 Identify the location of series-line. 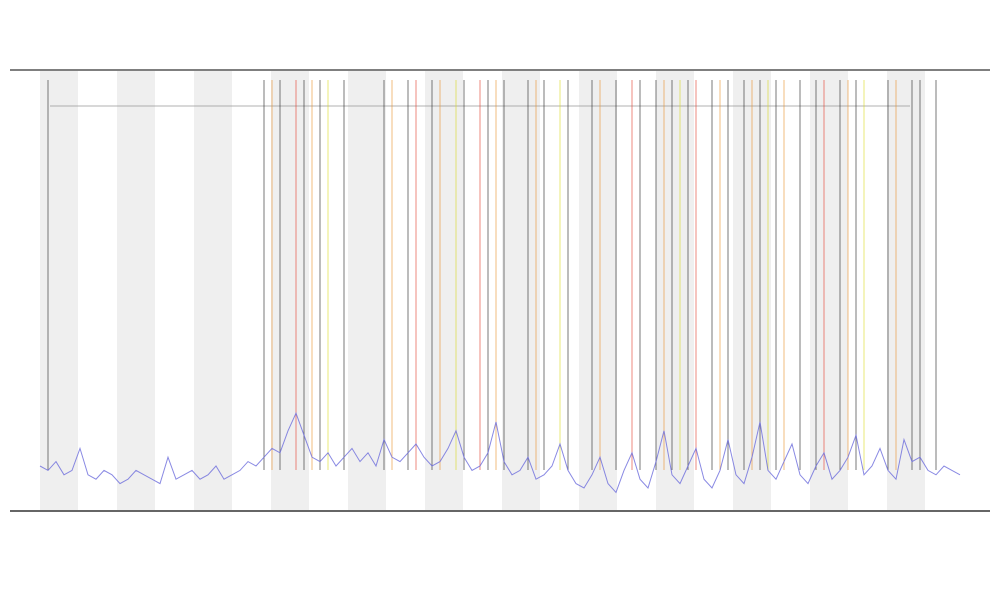
(500, 452).